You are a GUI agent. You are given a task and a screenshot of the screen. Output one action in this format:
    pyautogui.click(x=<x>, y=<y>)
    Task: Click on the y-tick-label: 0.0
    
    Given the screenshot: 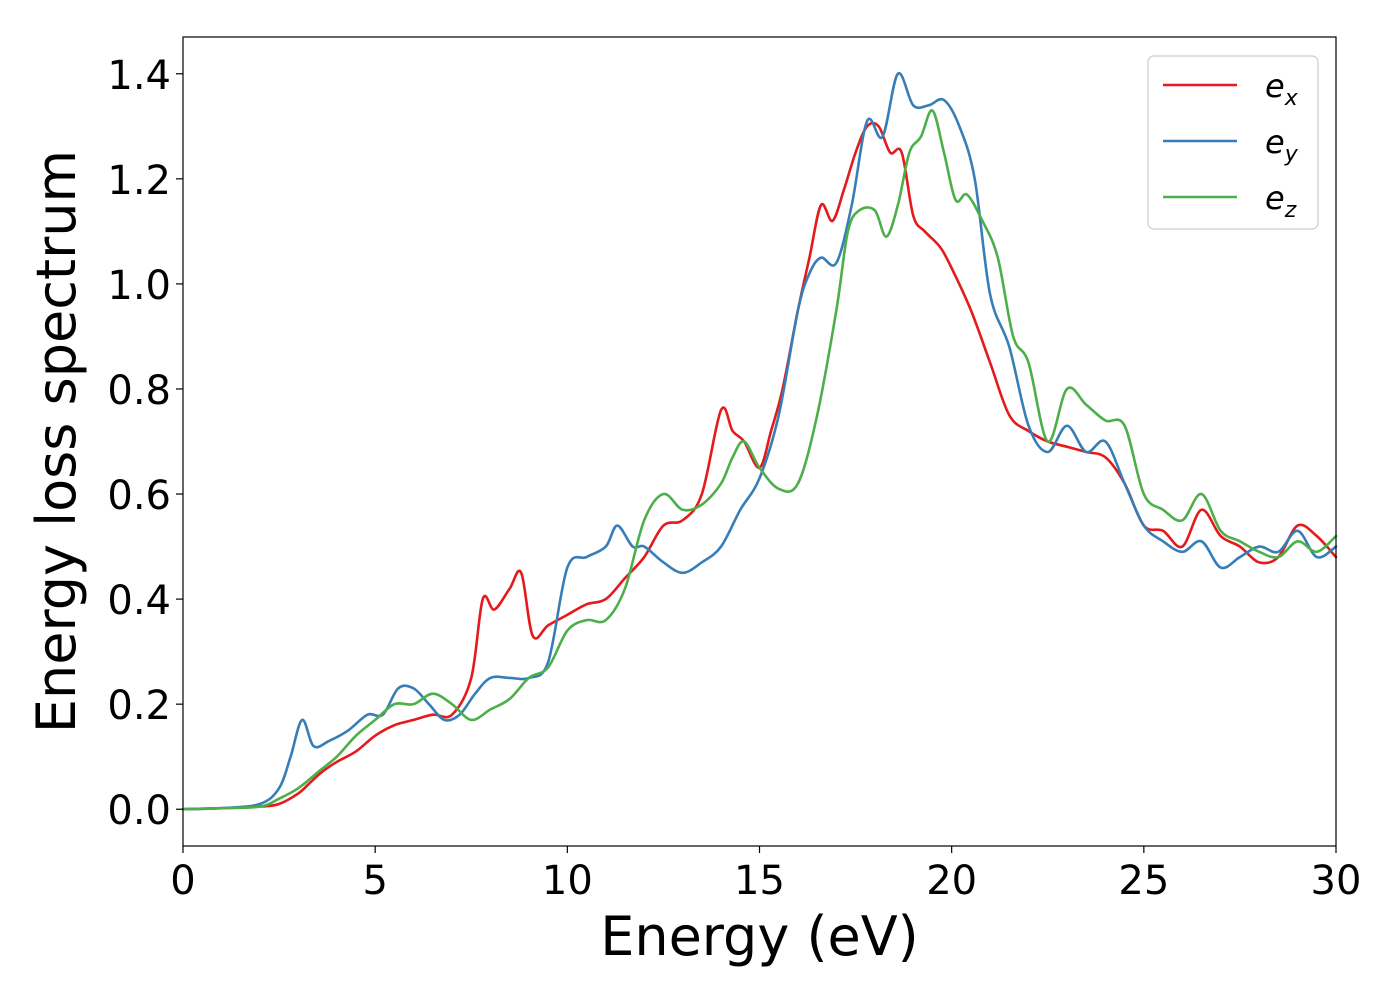 What is the action you would take?
    pyautogui.click(x=139, y=811)
    